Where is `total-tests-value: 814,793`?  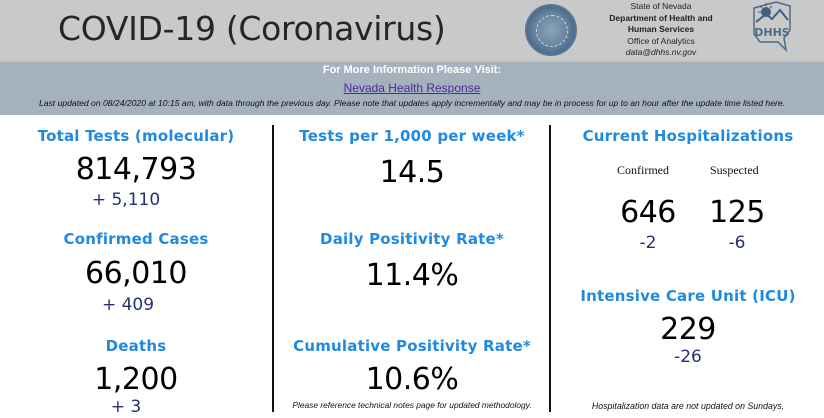
total-tests-value: 814,793 is located at coordinates (136, 169).